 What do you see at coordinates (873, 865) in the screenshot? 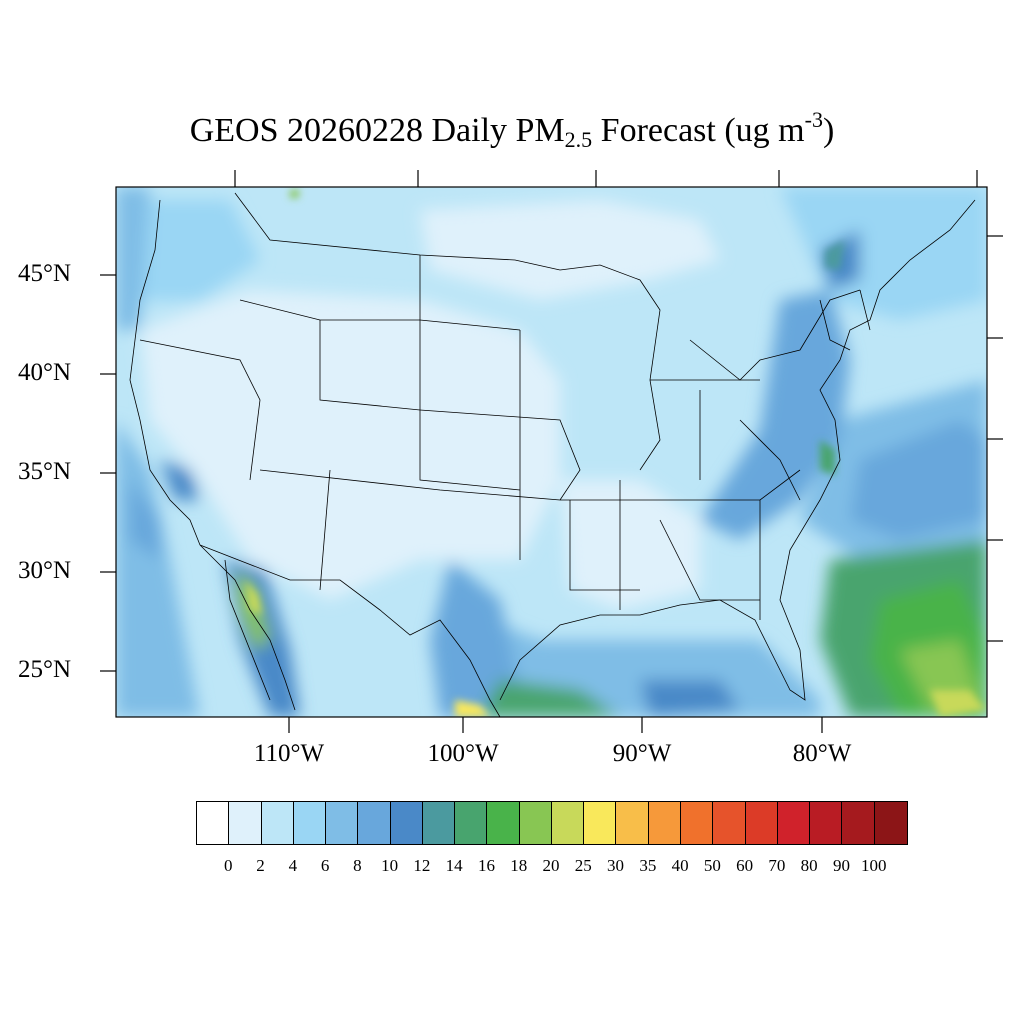
I see `colorbar-tick-label: 100` at bounding box center [873, 865].